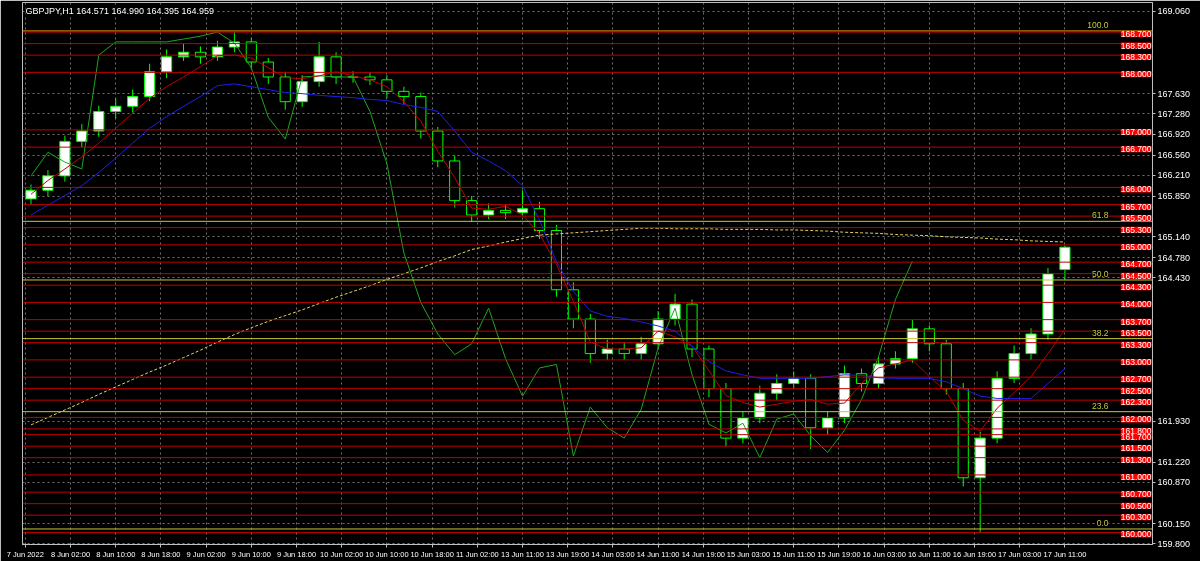 This screenshot has height=561, width=1200. I want to click on y-tick-label: 167.280, so click(1174, 113).